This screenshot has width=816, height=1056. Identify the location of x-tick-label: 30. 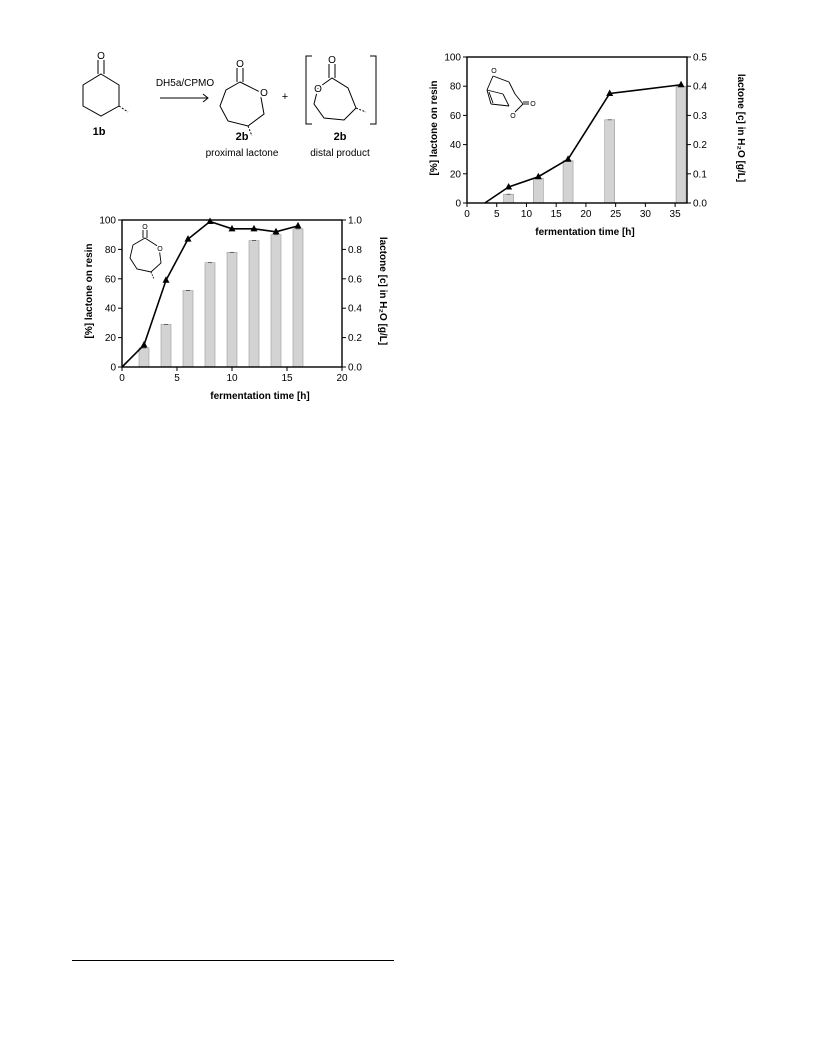
(646, 214).